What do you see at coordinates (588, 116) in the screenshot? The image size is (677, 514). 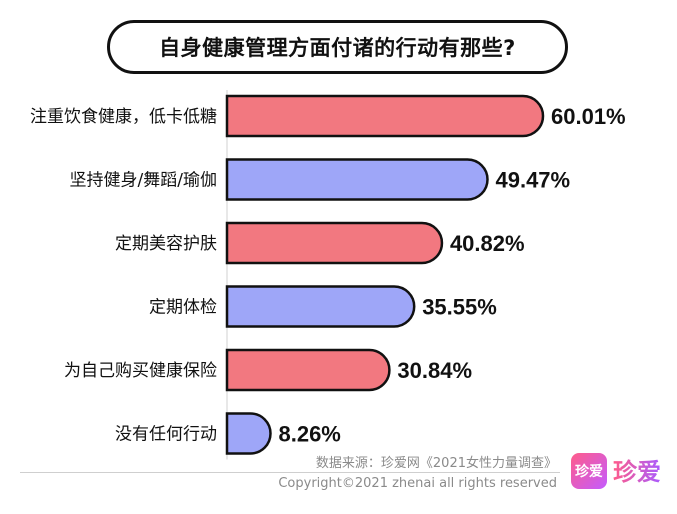 I see `value-label: 60.01%` at bounding box center [588, 116].